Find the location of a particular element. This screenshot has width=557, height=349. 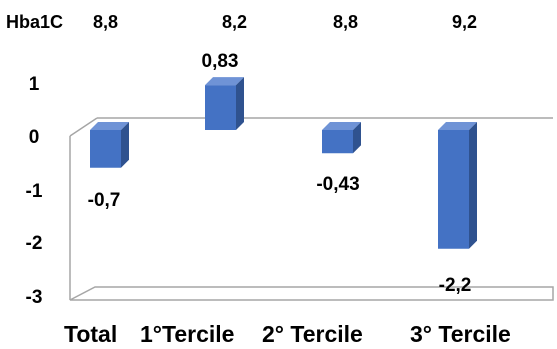

data-label-2-tercile: -0,43 is located at coordinates (337, 184).